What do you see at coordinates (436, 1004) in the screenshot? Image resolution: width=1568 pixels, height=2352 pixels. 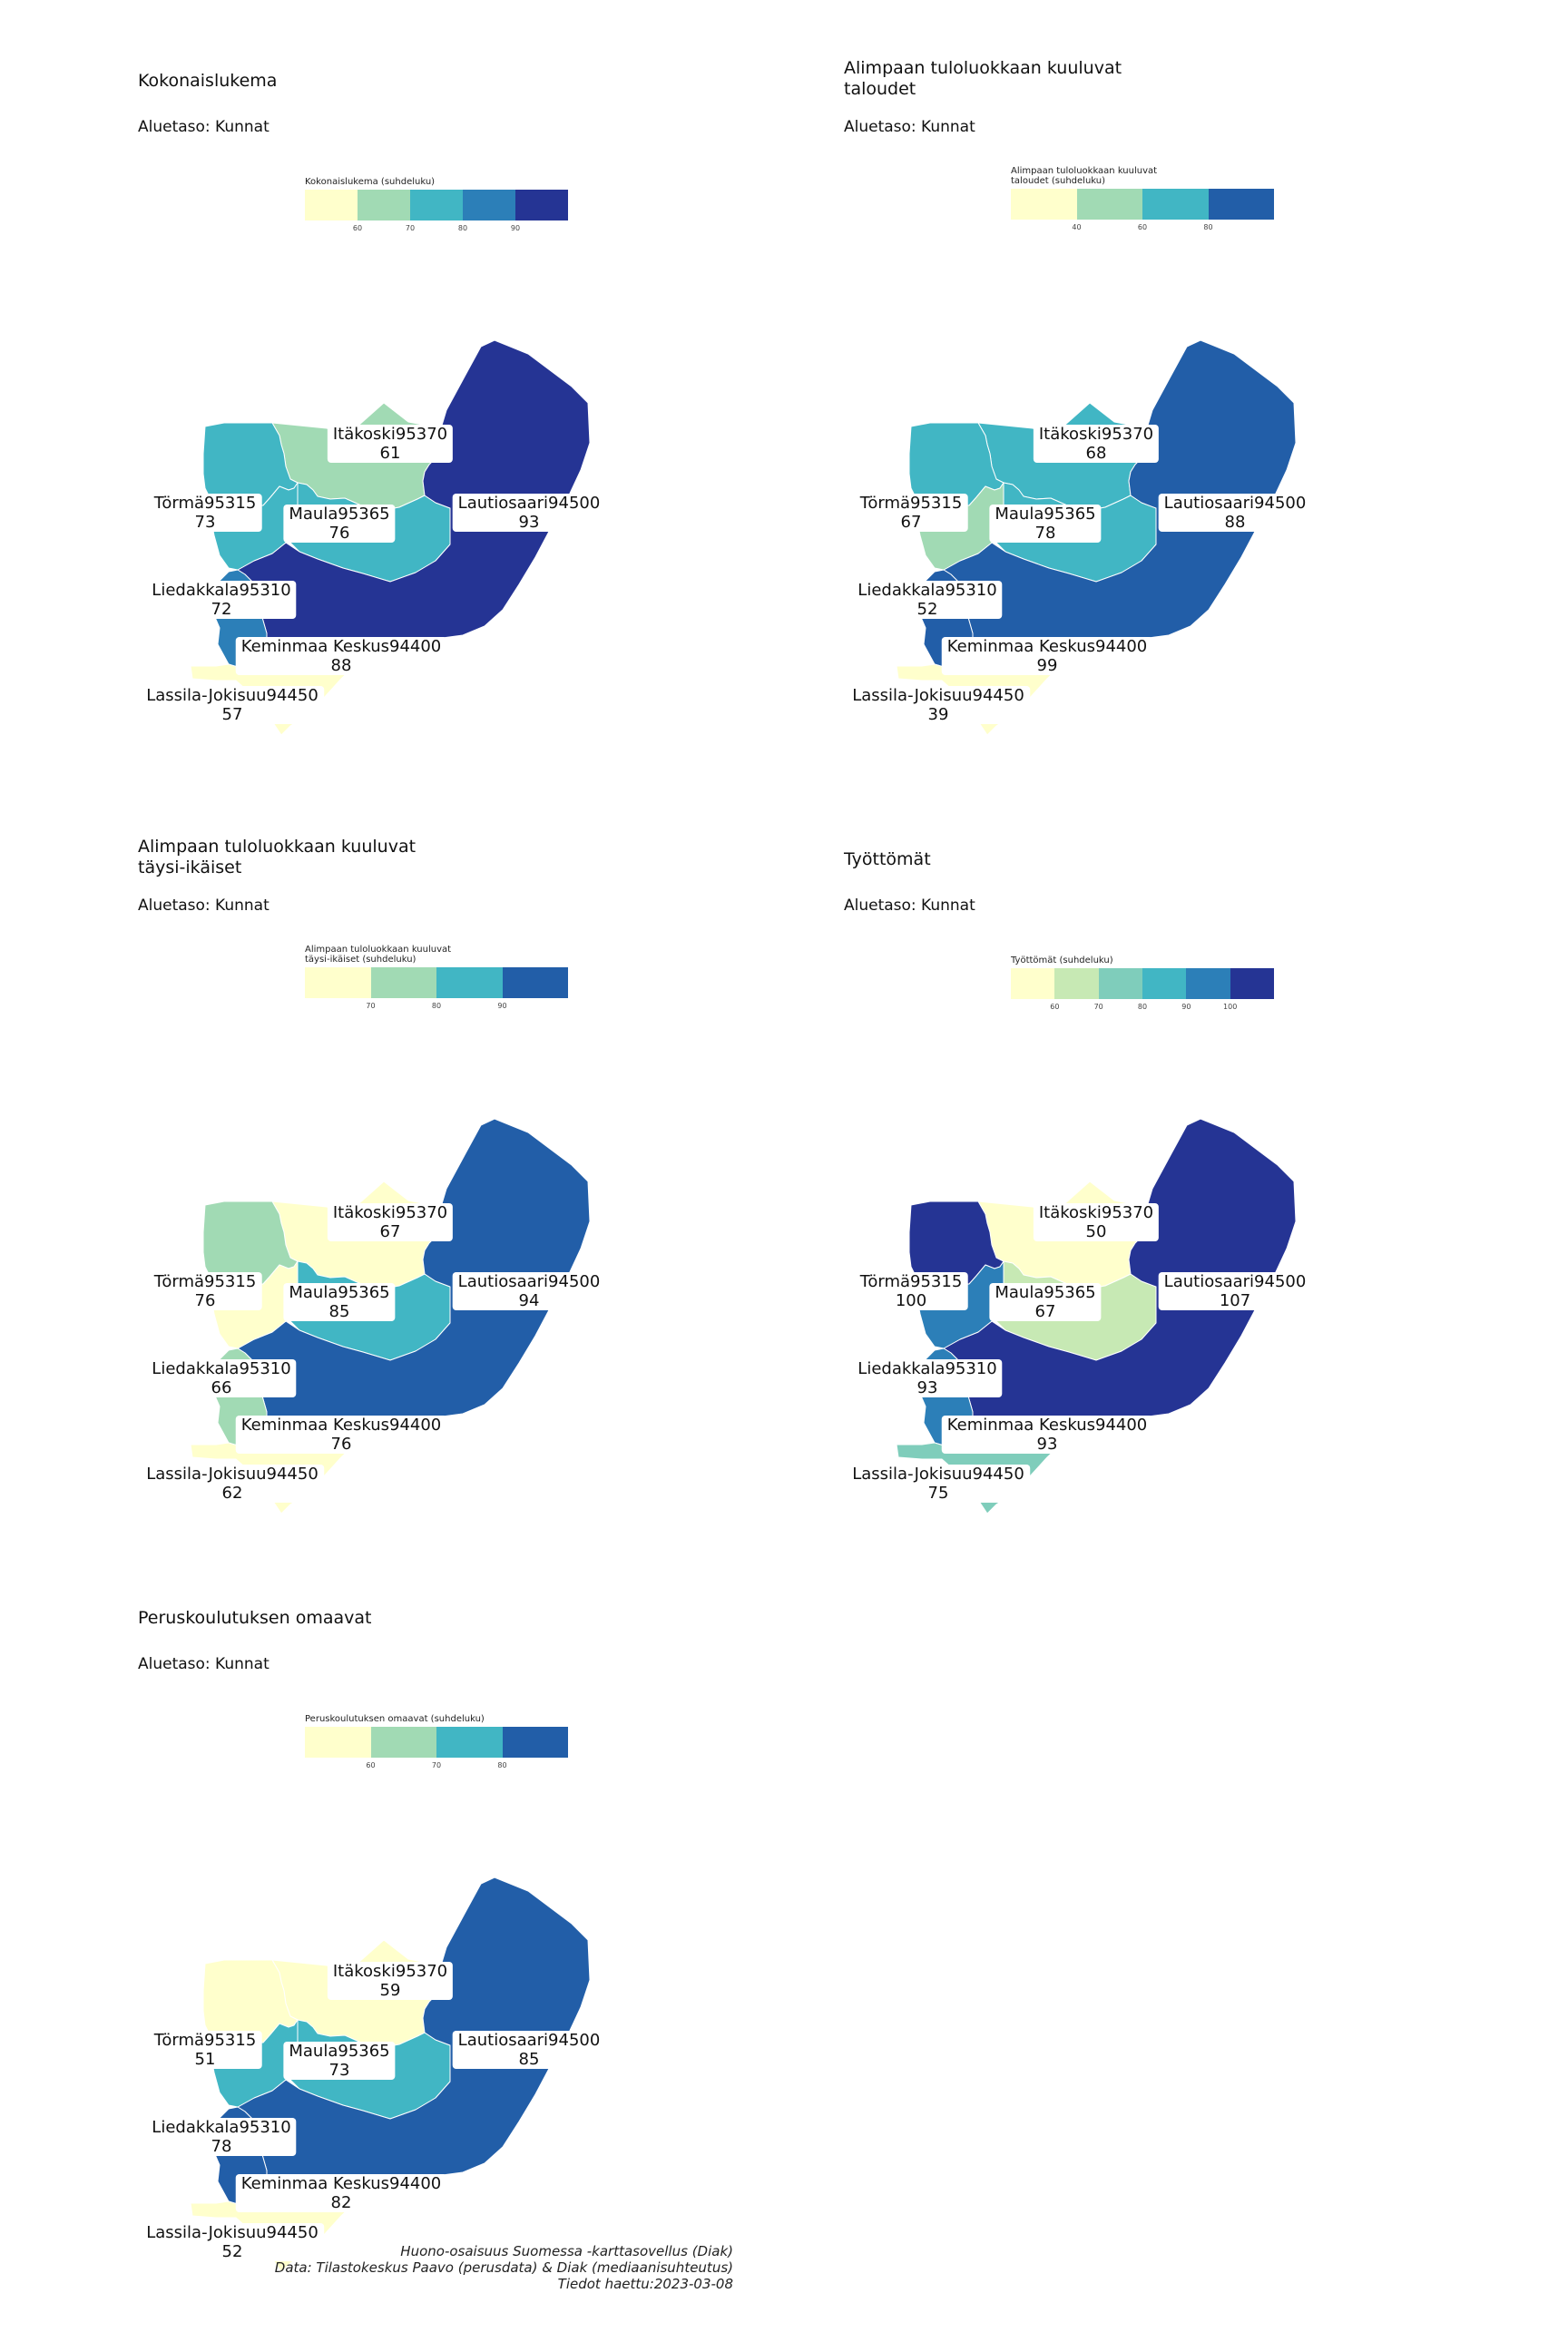 I see `legend-ticks: 70 80 90` at bounding box center [436, 1004].